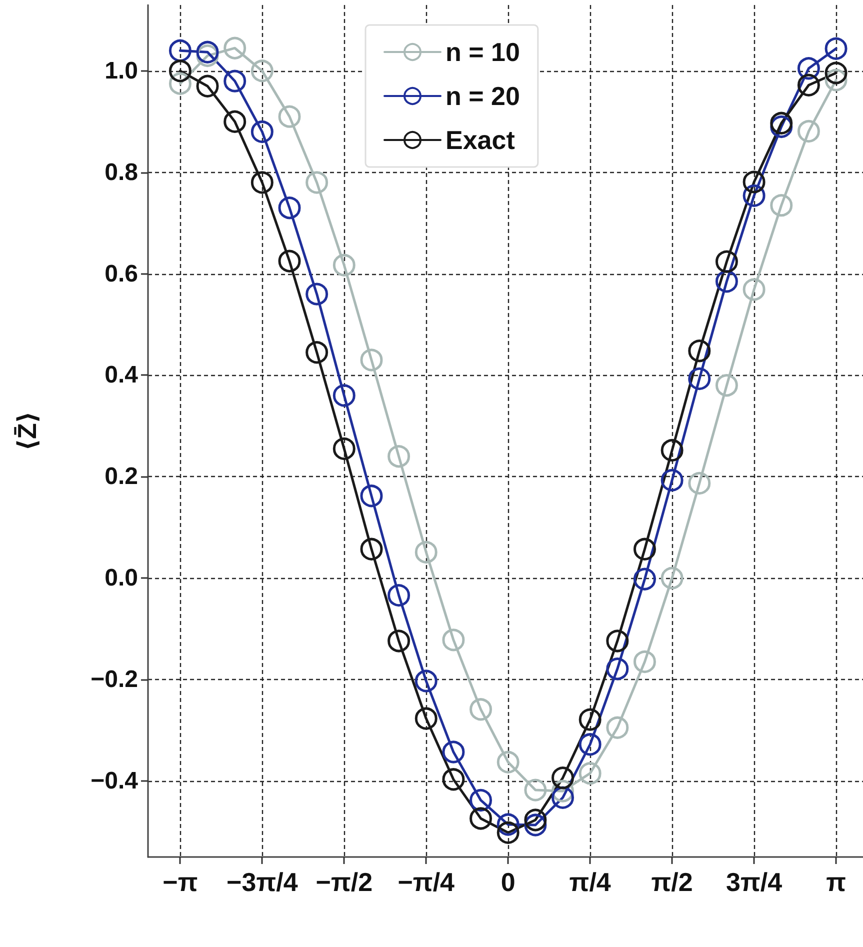 The width and height of the screenshot is (863, 947). I want to click on legend-label: Exact, so click(481, 140).